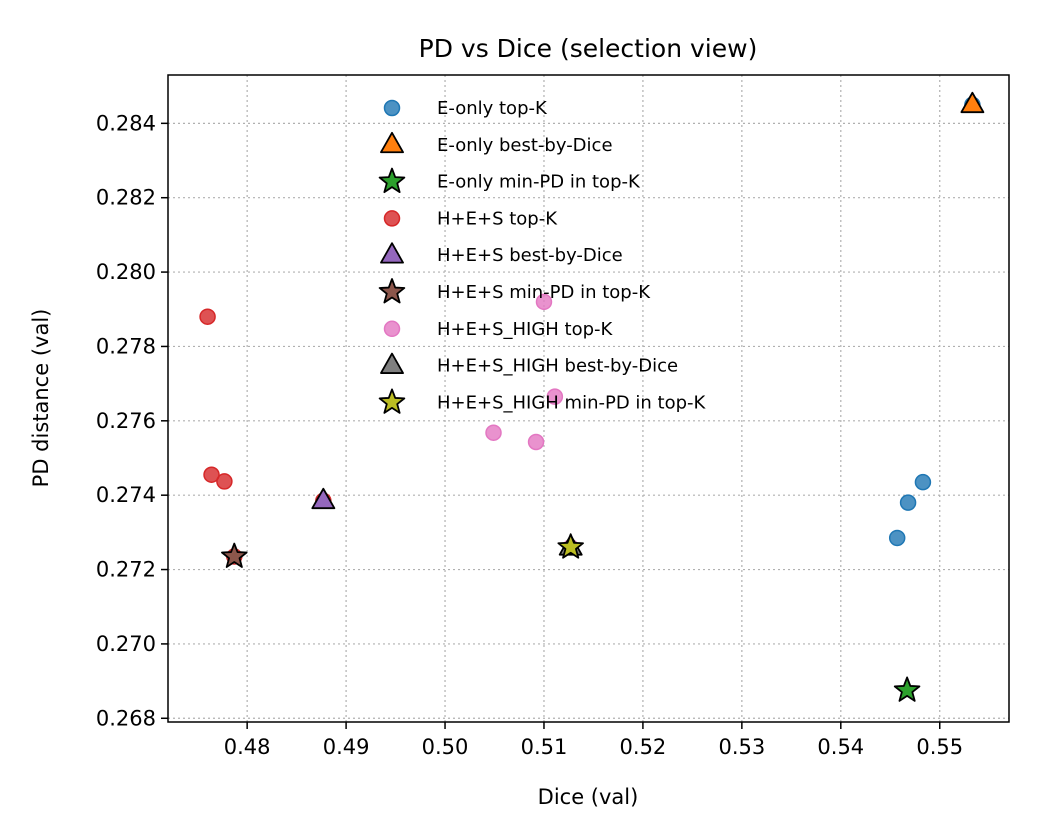  What do you see at coordinates (840, 747) in the screenshot?
I see `x-tick-label: 0.54` at bounding box center [840, 747].